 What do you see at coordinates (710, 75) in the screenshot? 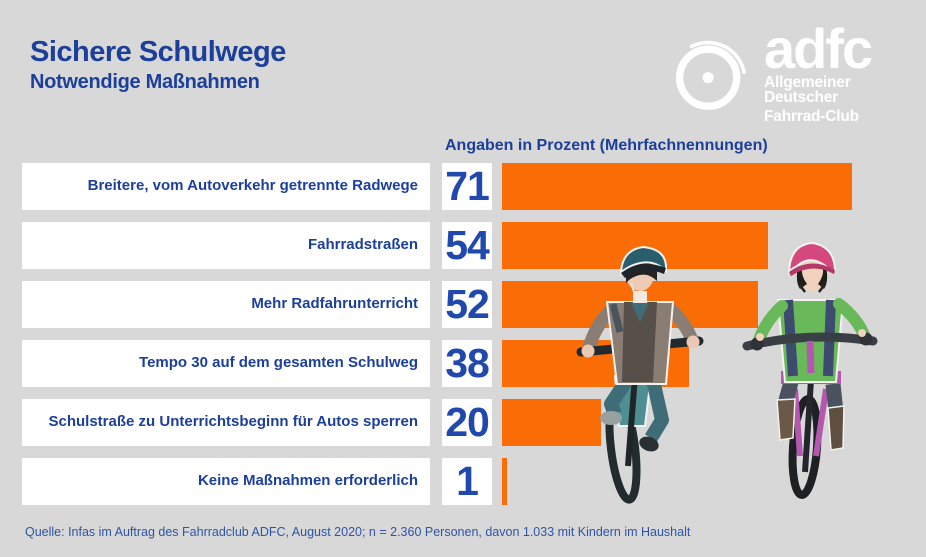
I see `adfc-wheel-icon` at bounding box center [710, 75].